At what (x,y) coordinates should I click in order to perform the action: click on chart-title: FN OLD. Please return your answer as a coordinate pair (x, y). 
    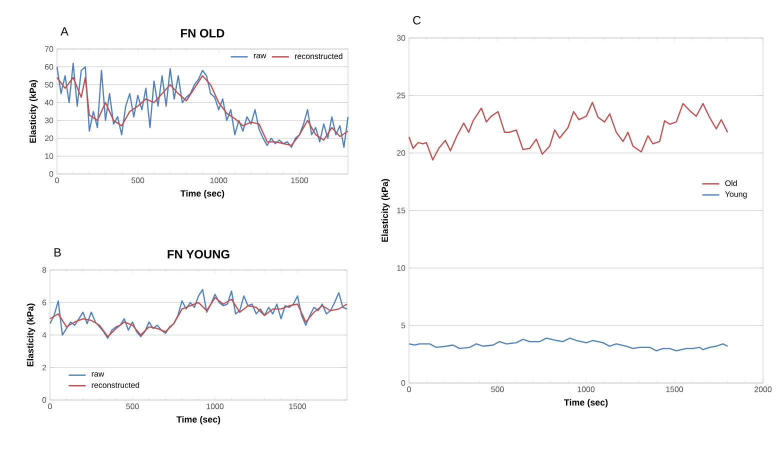
    Looking at the image, I should click on (202, 33).